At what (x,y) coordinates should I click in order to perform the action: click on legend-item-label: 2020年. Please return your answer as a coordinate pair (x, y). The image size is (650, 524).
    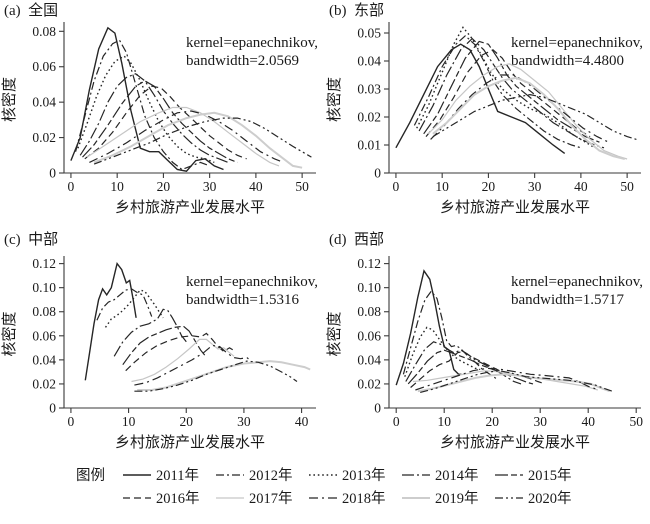
    Looking at the image, I should click on (550, 499).